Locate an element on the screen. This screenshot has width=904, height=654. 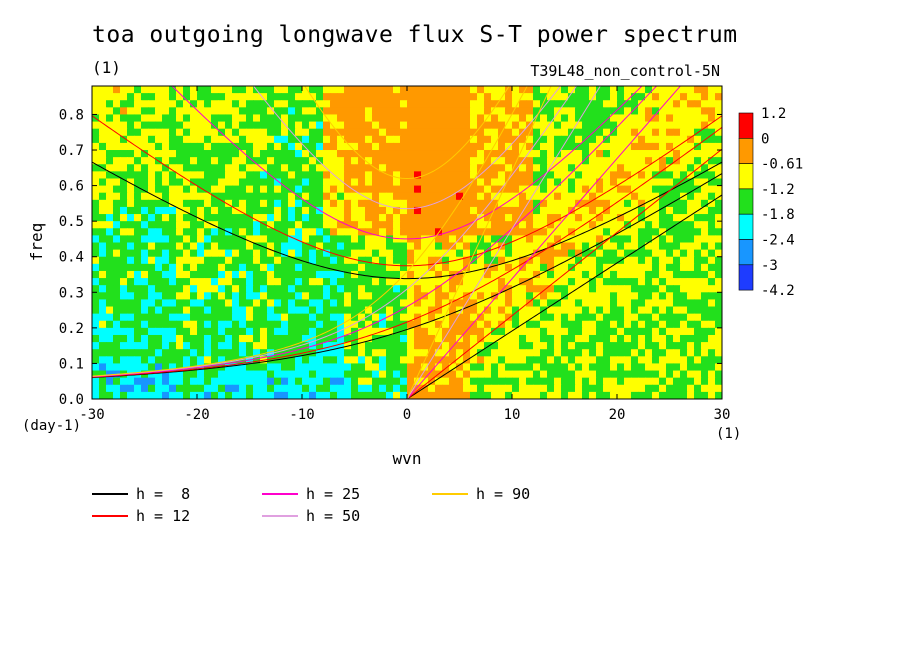
dispersion-curve-h25-kelvin is located at coordinates (544, 242).